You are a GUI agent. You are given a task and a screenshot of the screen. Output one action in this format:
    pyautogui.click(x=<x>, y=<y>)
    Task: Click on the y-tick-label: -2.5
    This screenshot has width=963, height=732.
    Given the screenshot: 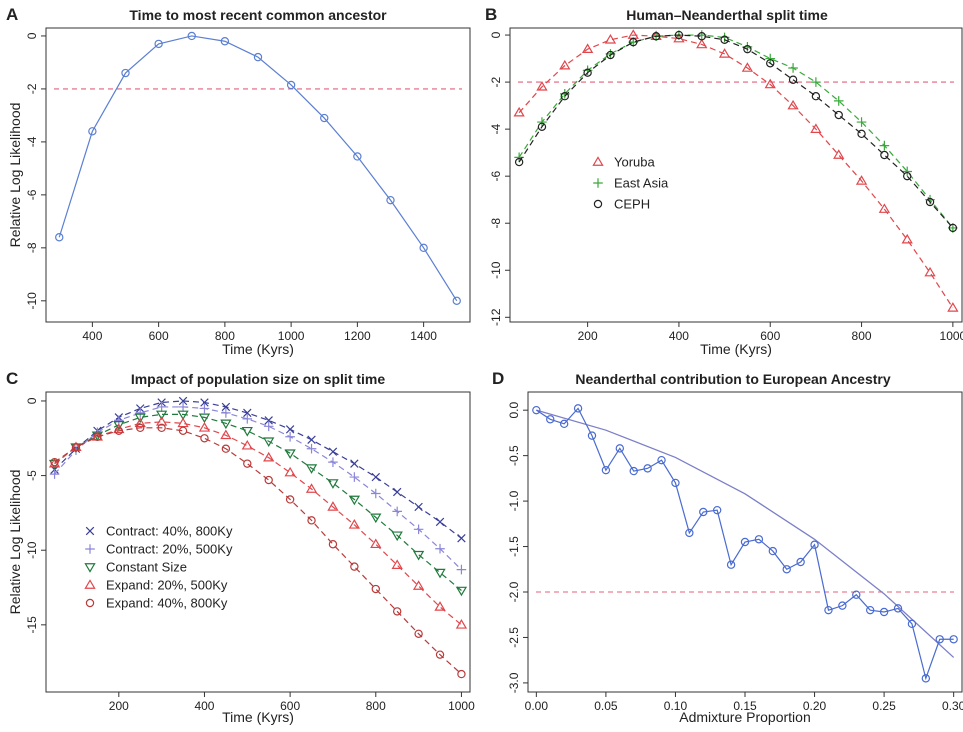 What is the action you would take?
    pyautogui.click(x=514, y=637)
    